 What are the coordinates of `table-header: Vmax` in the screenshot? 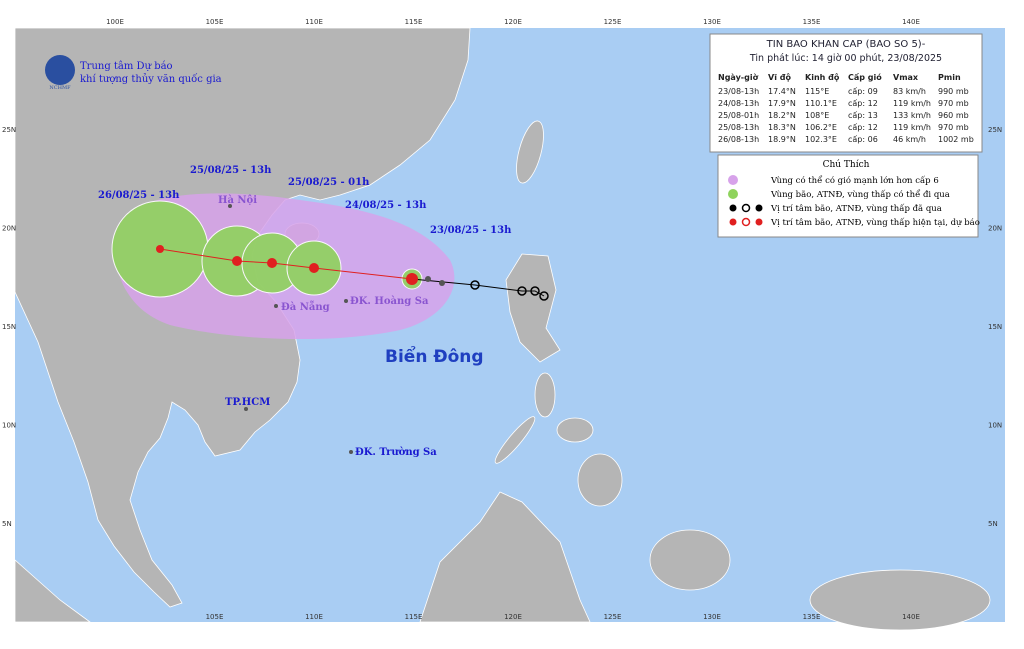 It's located at (906, 77).